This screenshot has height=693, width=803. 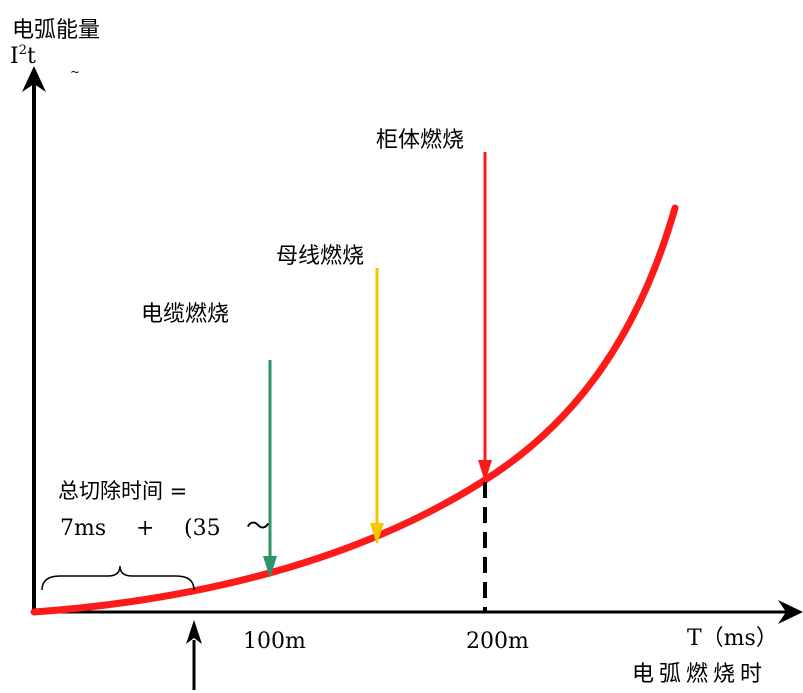 What do you see at coordinates (700, 674) in the screenshot?
I see `x-axis-title: 电弧燃烧时` at bounding box center [700, 674].